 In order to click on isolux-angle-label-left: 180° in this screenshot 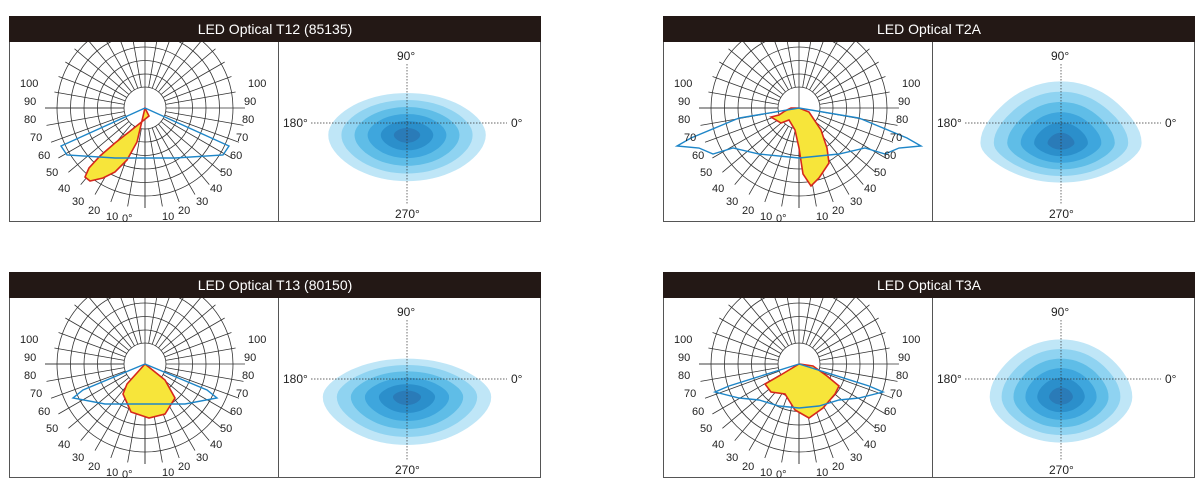, I will do `click(295, 379)`.